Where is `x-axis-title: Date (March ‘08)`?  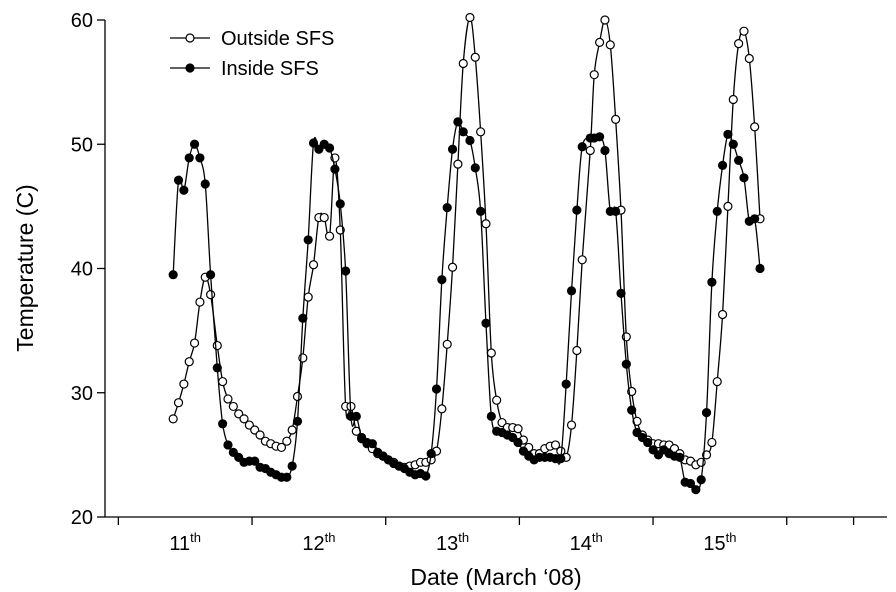 x-axis-title: Date (March ‘08) is located at coordinates (495, 577).